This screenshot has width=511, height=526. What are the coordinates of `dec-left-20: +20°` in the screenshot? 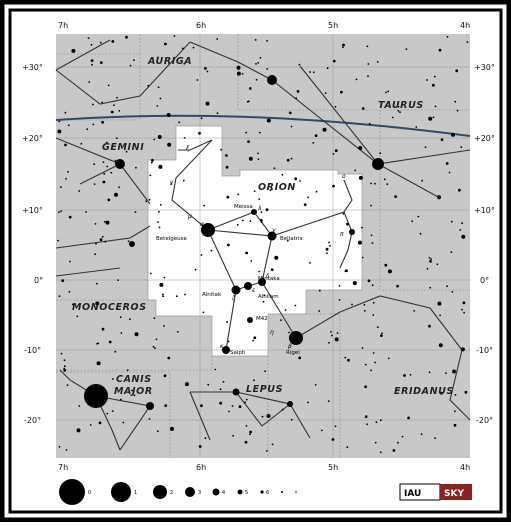 It's located at (32, 138).